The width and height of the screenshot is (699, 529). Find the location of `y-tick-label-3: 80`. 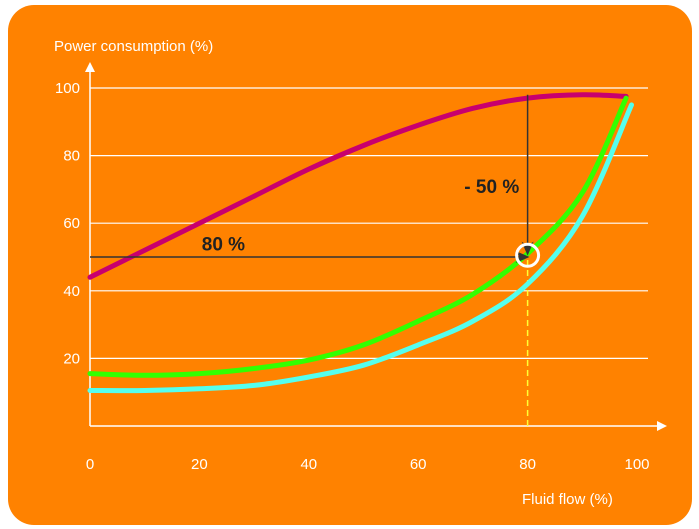

y-tick-label-3: 80 is located at coordinates (71, 156).